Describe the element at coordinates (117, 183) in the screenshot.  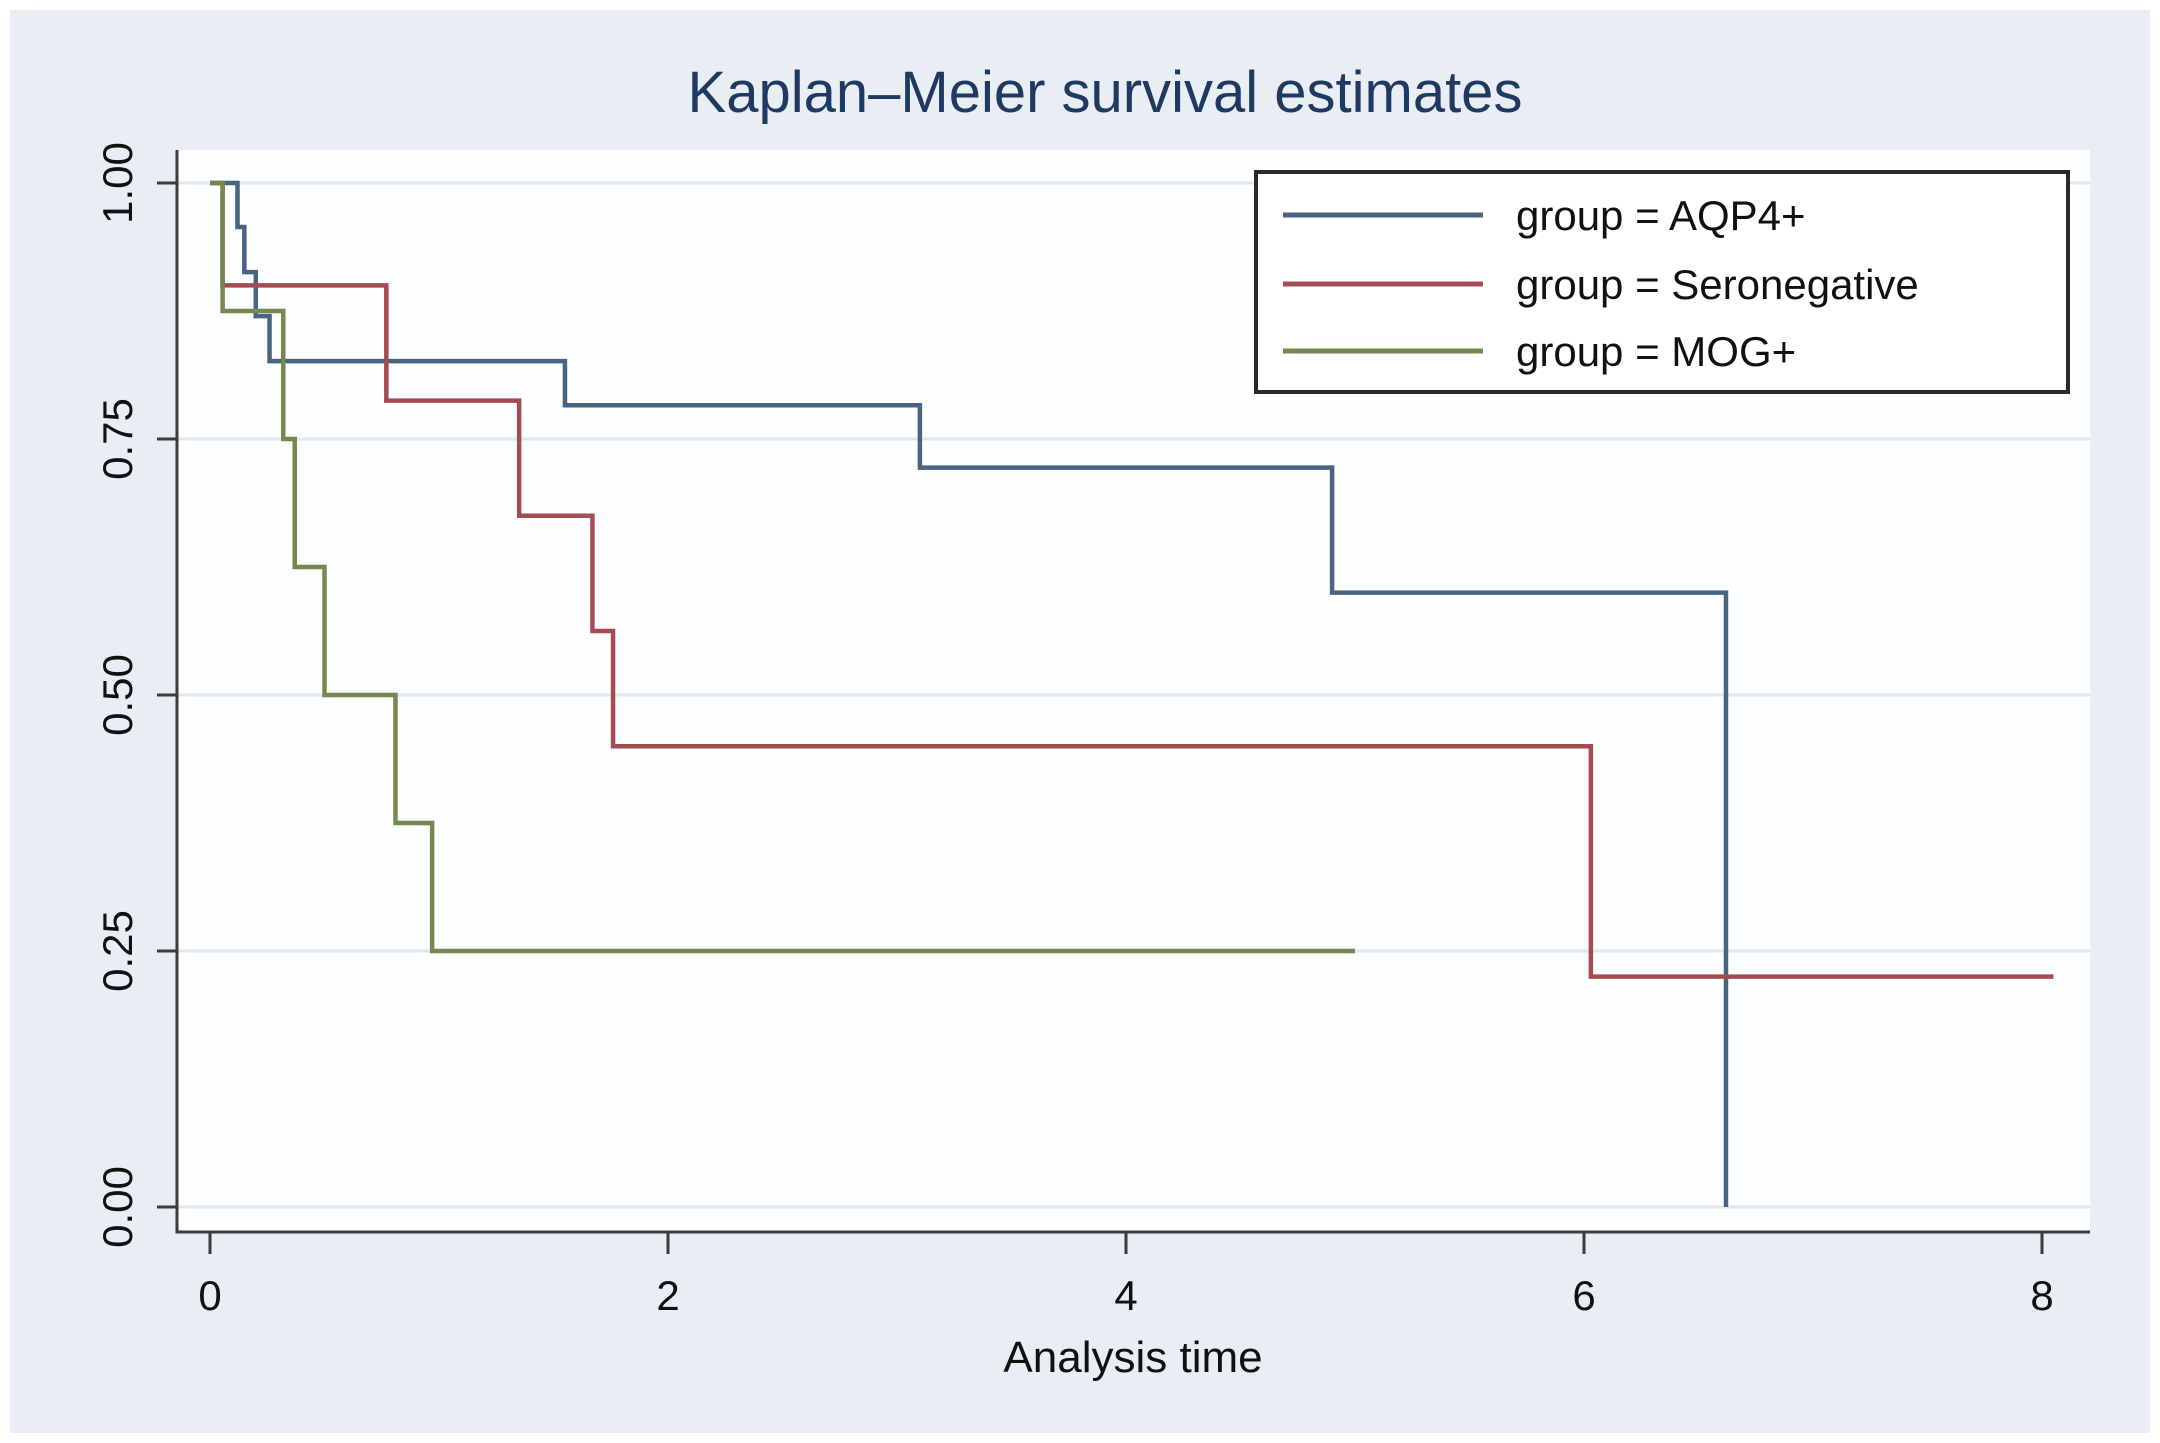
I see `y-tick-label: 1.00` at that location.